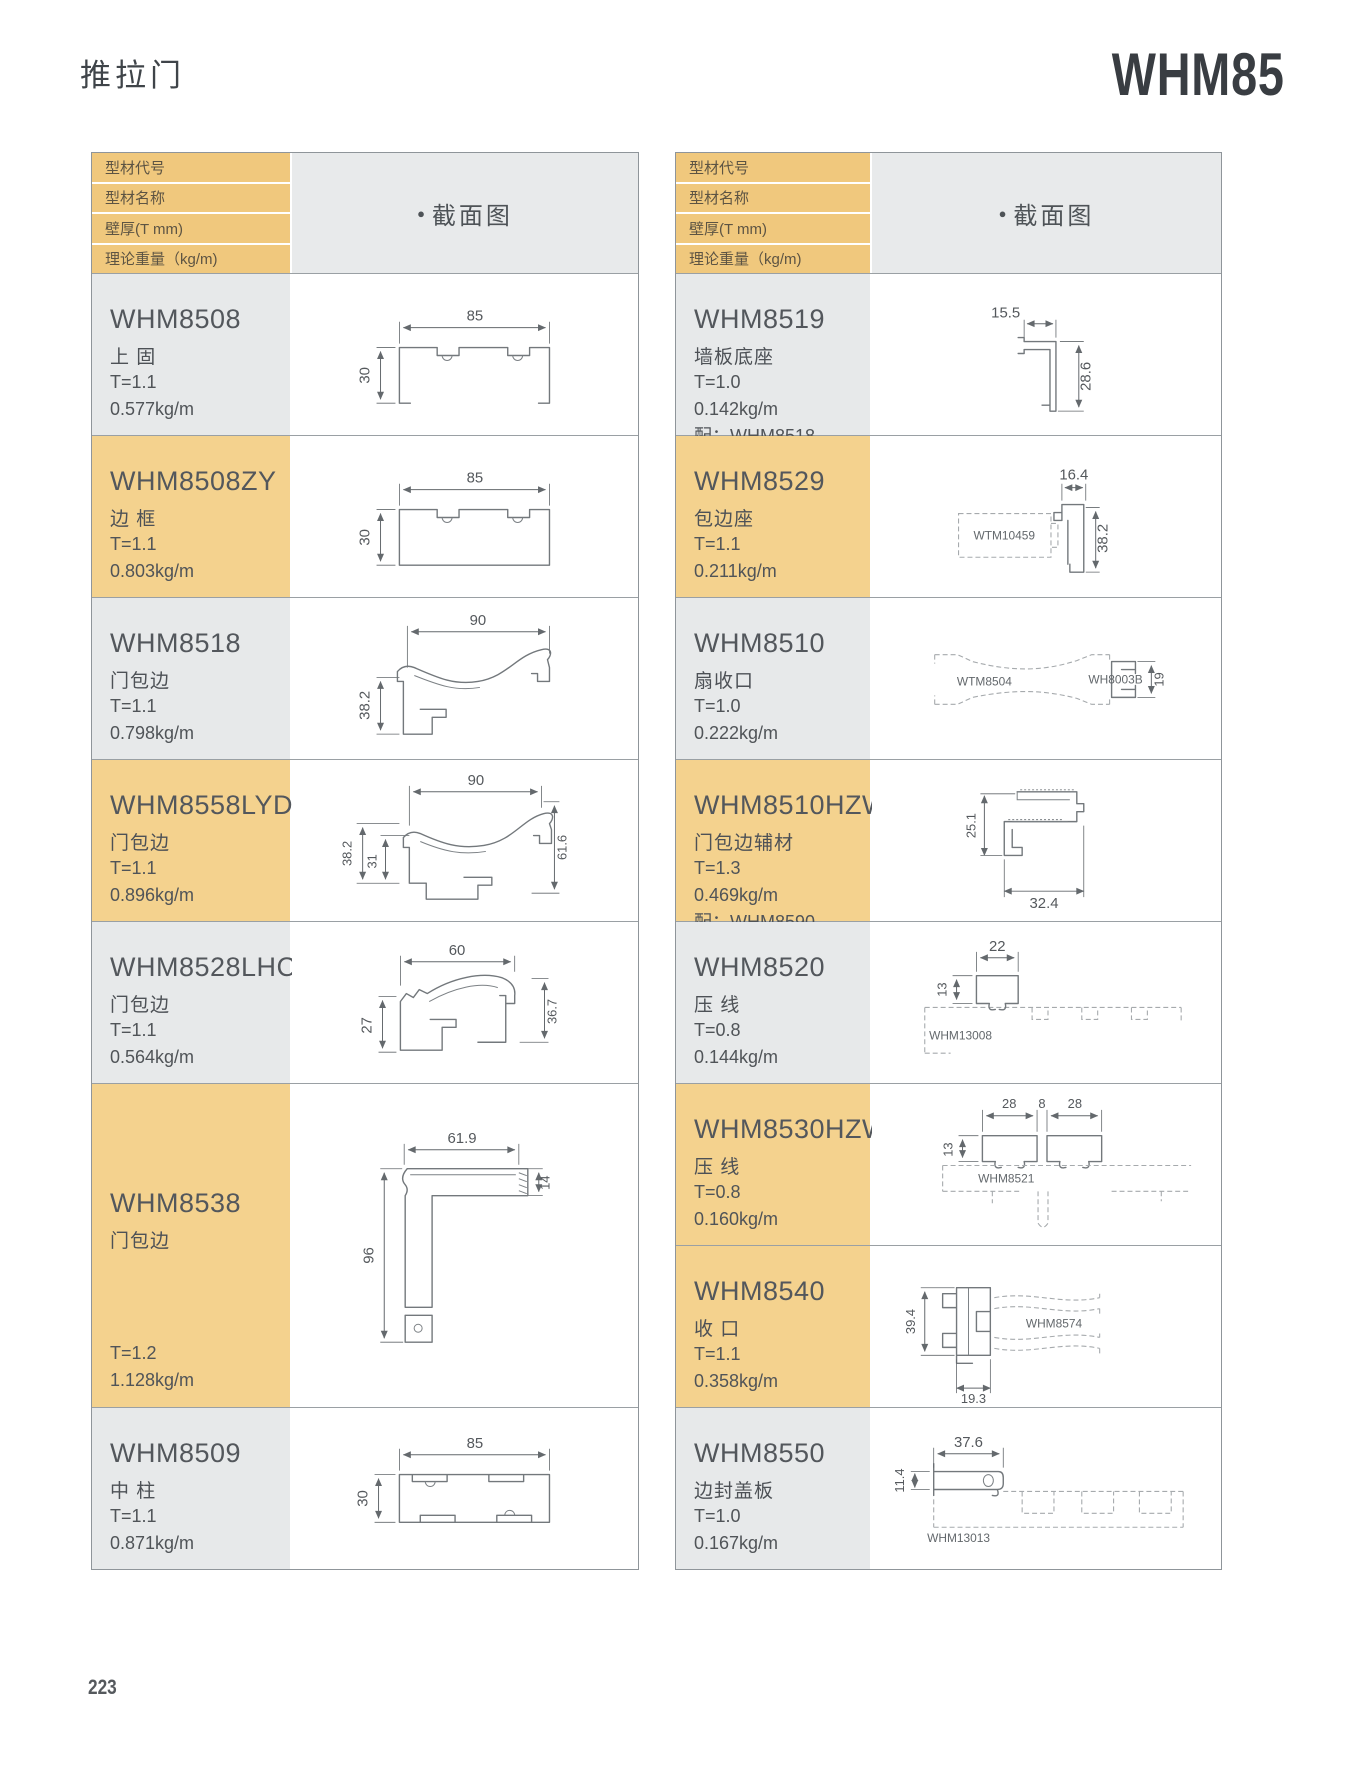  Describe the element at coordinates (760, 643) in the screenshot. I see `profile-code: WHM8510` at that location.